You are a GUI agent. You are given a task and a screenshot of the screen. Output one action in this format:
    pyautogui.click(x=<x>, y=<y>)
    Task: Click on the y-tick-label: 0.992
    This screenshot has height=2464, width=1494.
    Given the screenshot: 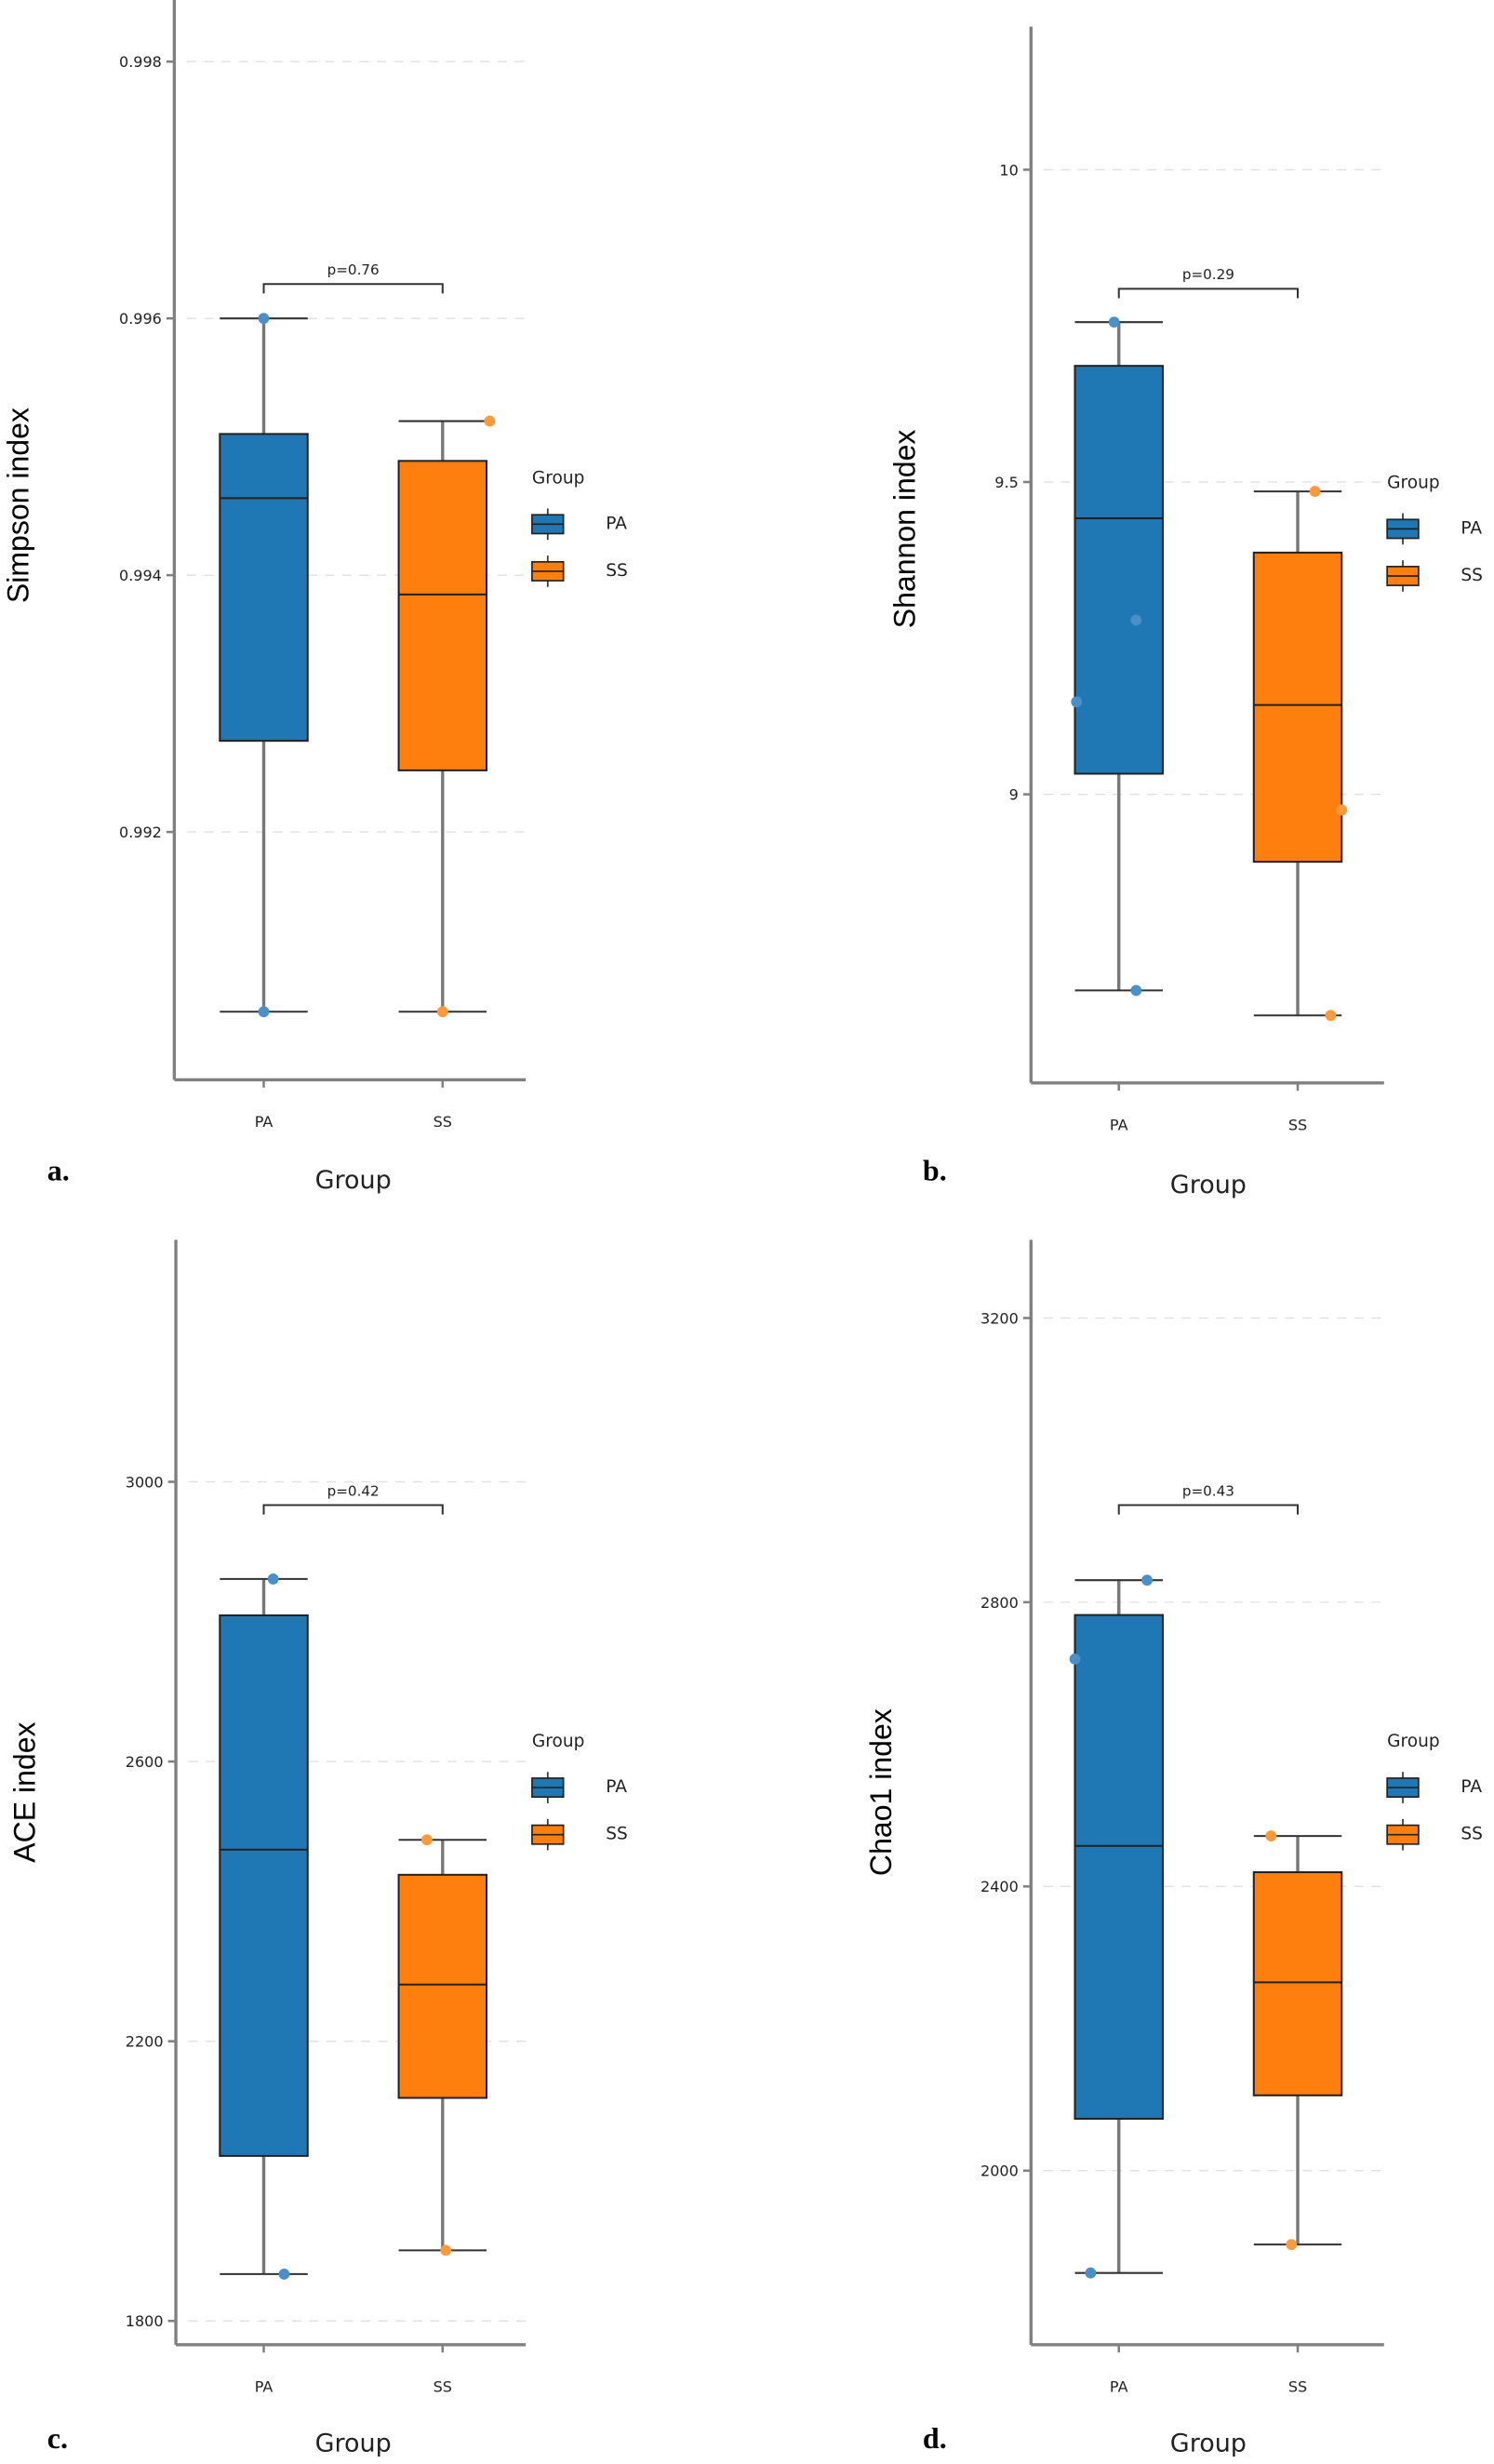 What is the action you would take?
    pyautogui.click(x=140, y=832)
    